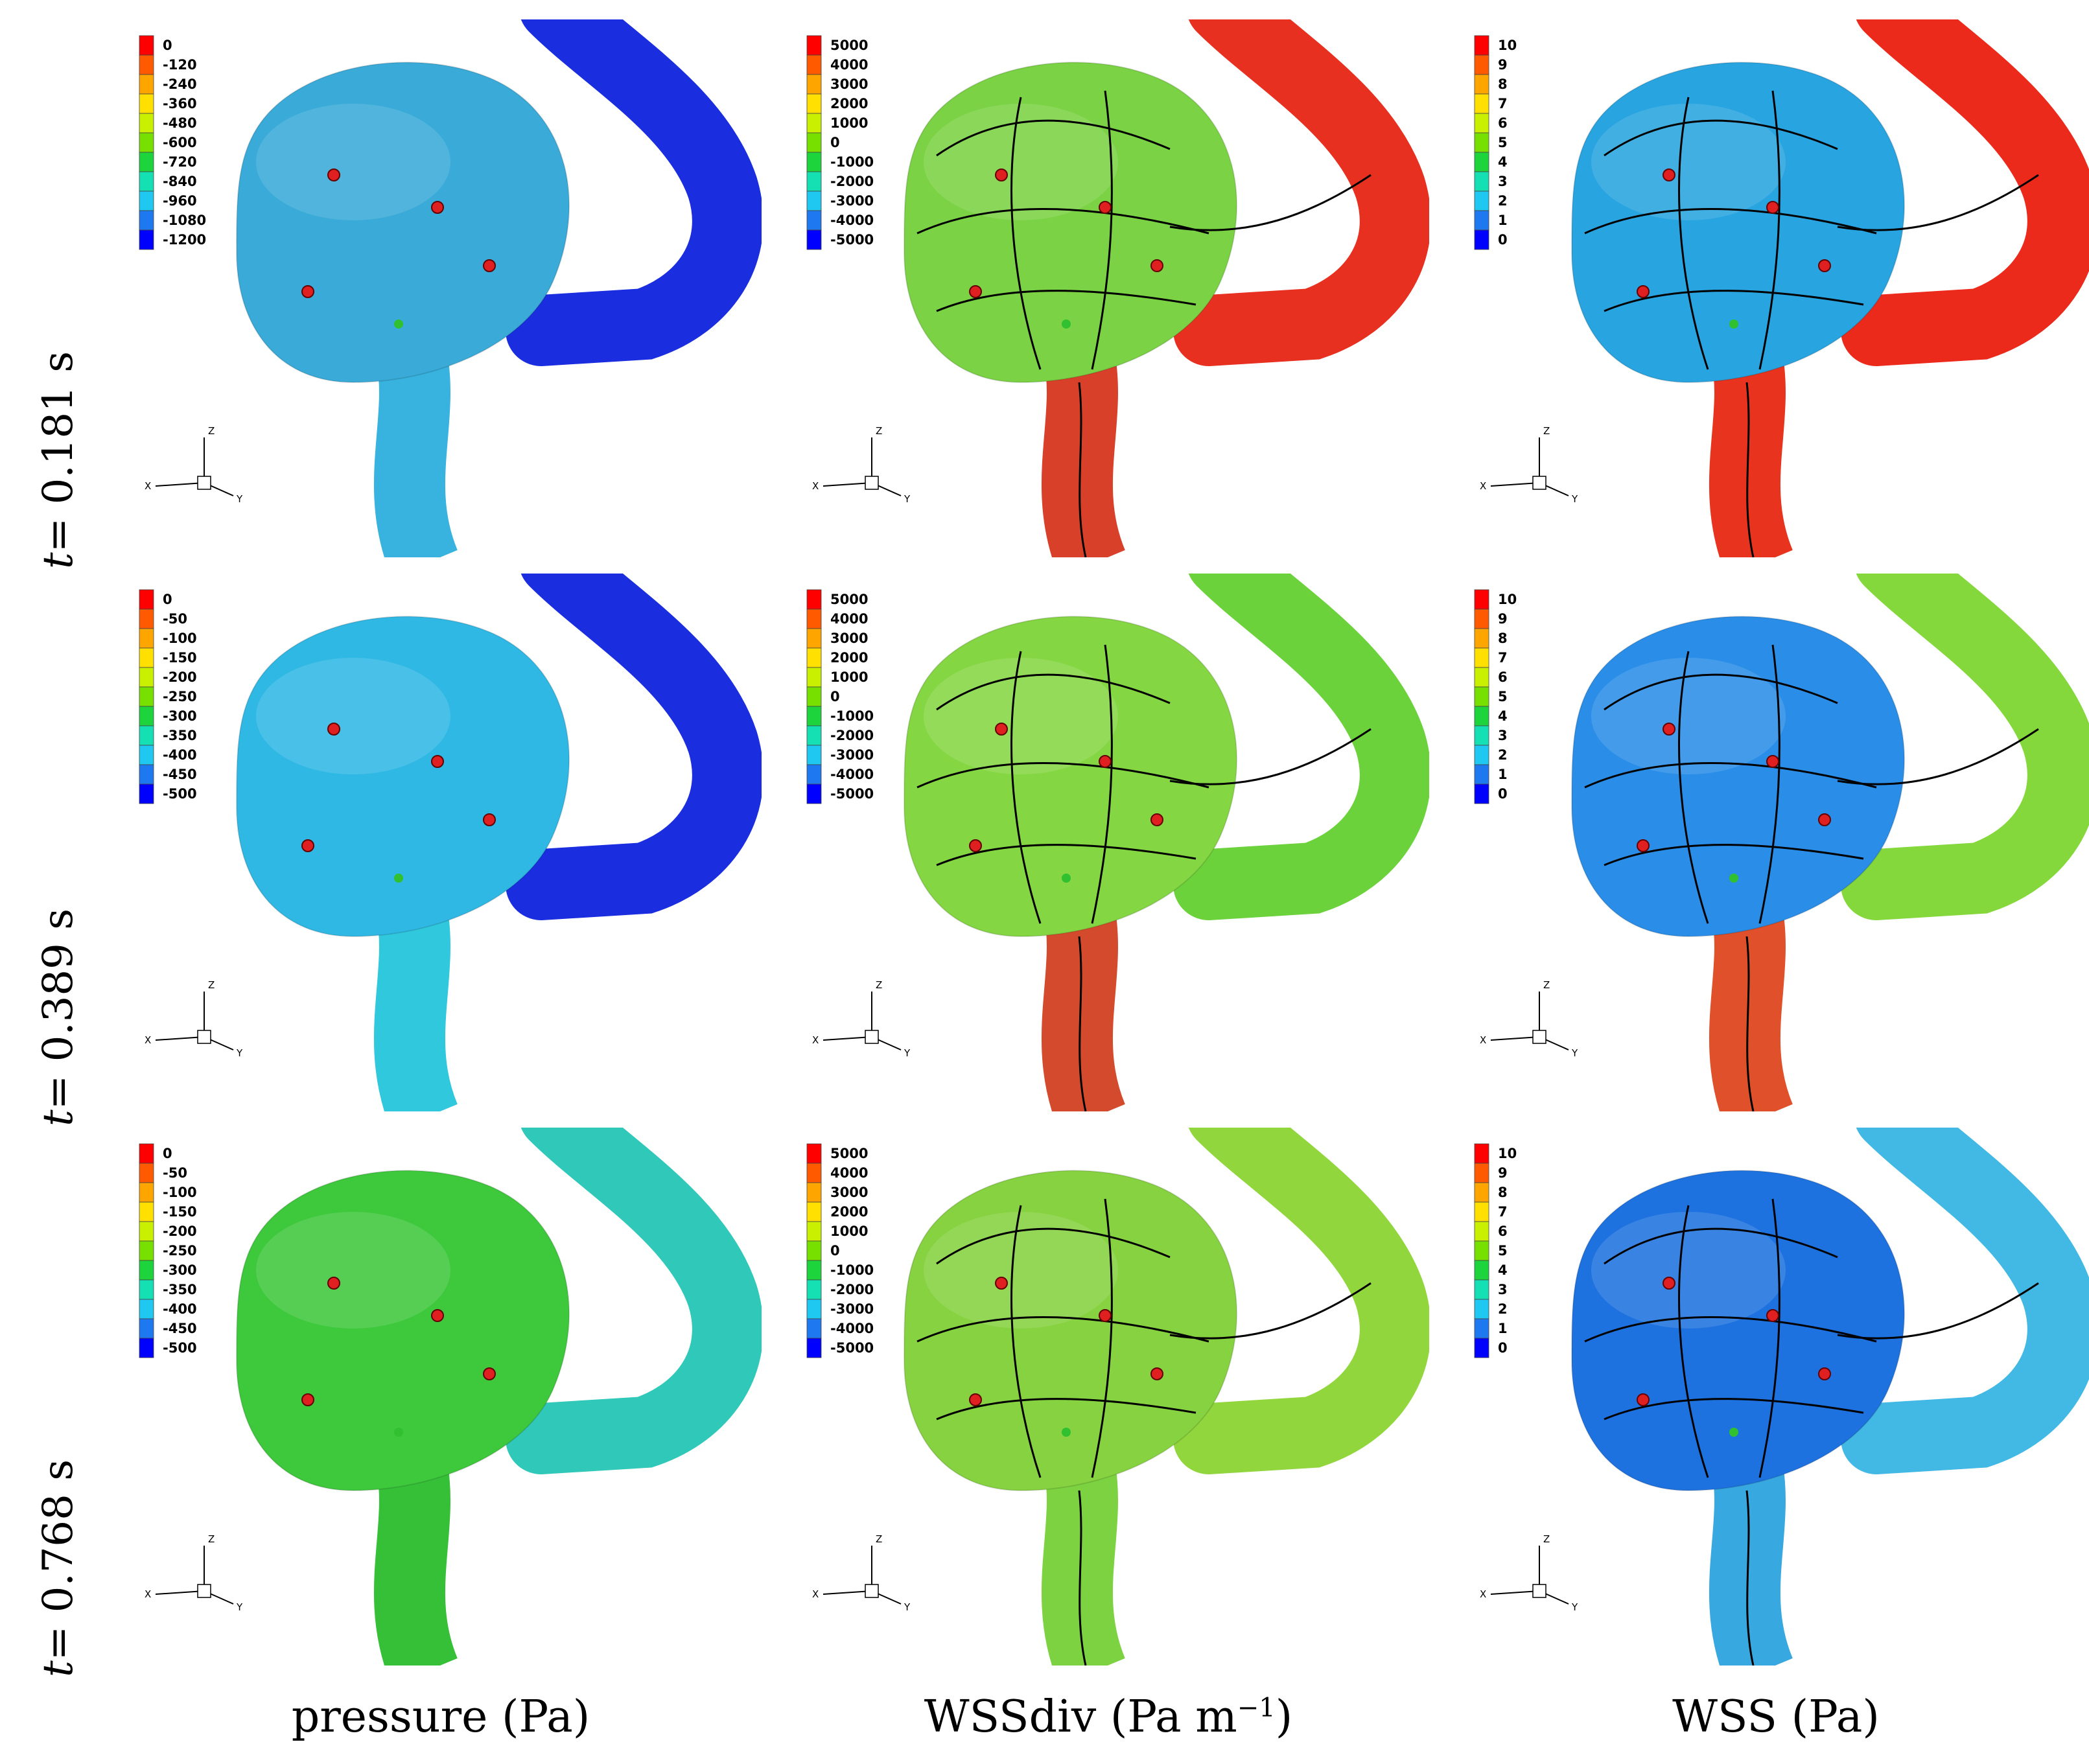 This screenshot has height=1764, width=2089. Describe the element at coordinates (180, 1309) in the screenshot. I see `colorbar-tick-label: -400` at that location.